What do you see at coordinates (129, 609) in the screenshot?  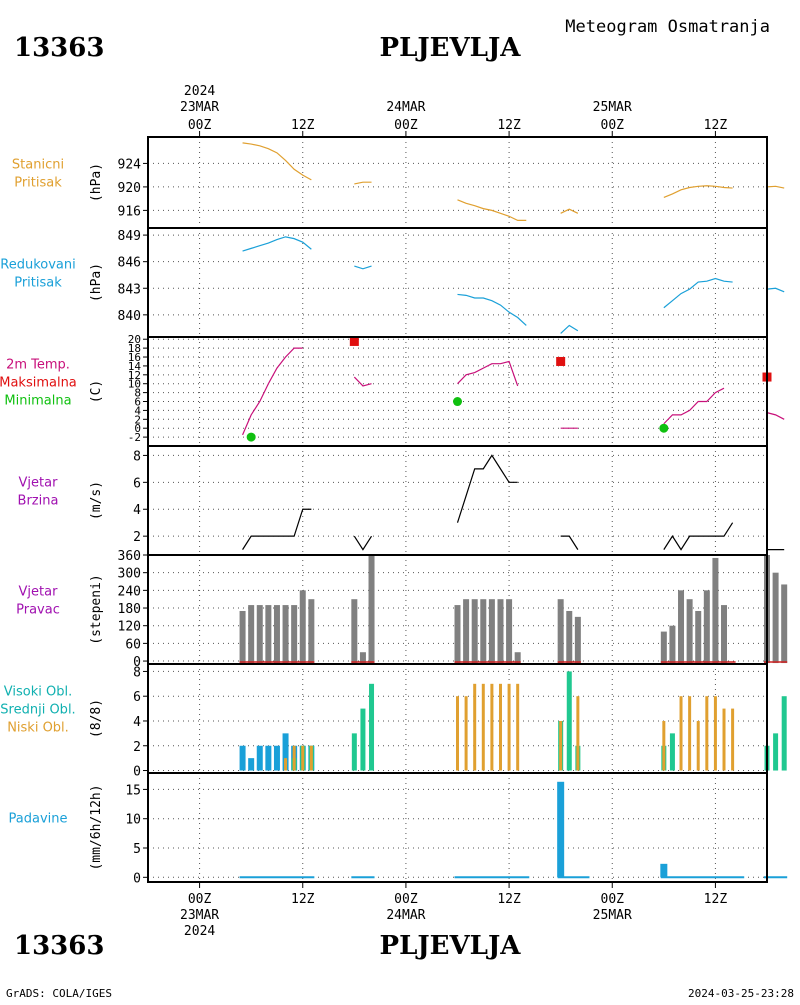 I see `y-tick-label: 180` at bounding box center [129, 609].